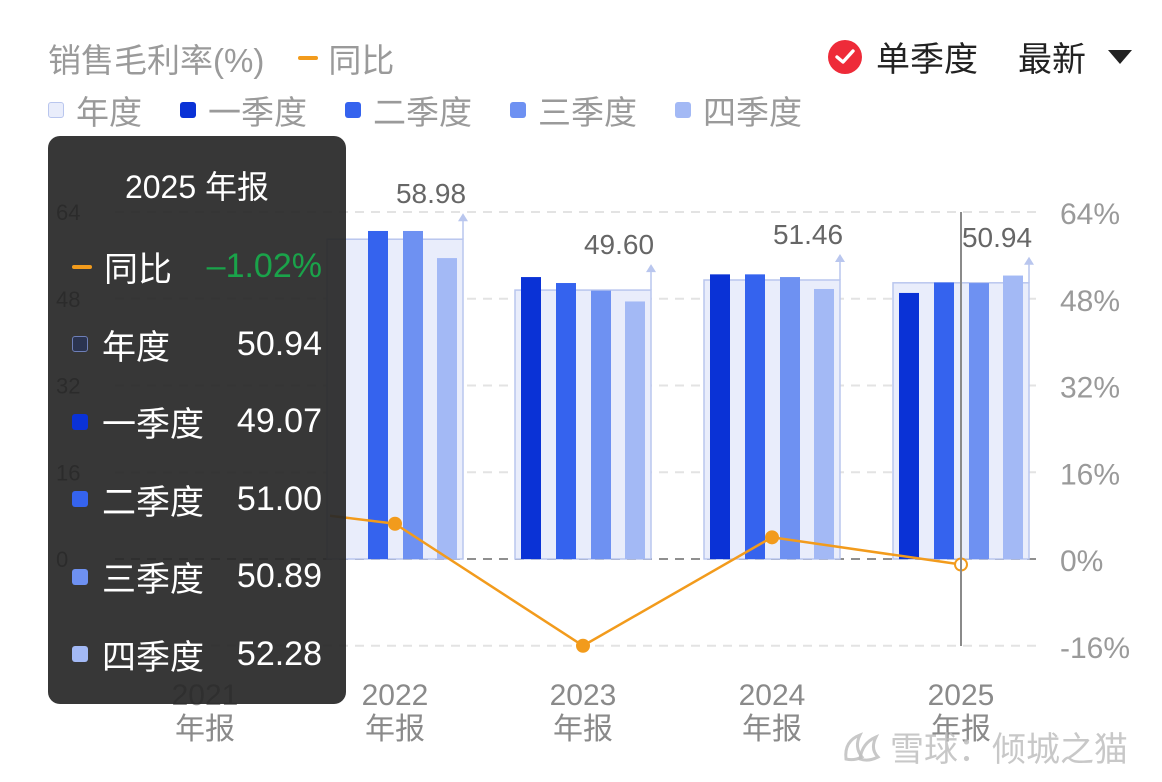  I want to click on check-icon, so click(845, 56).